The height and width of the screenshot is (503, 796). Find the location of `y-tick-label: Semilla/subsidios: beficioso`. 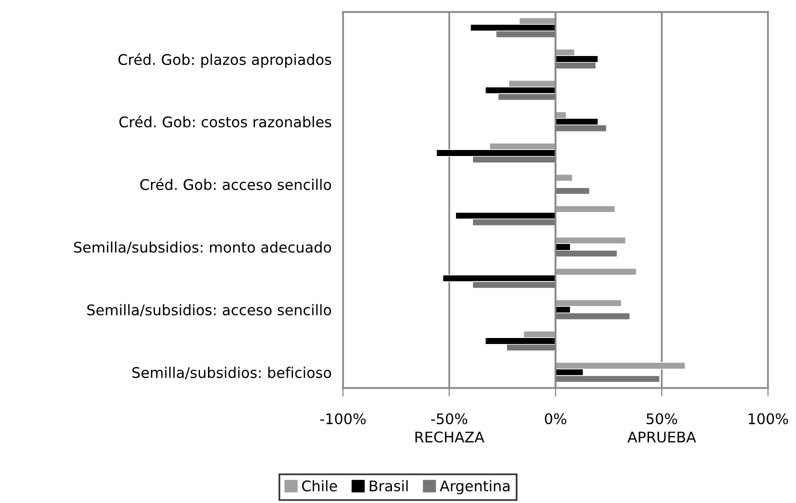

y-tick-label: Semilla/subsidios: beficioso is located at coordinates (232, 373).